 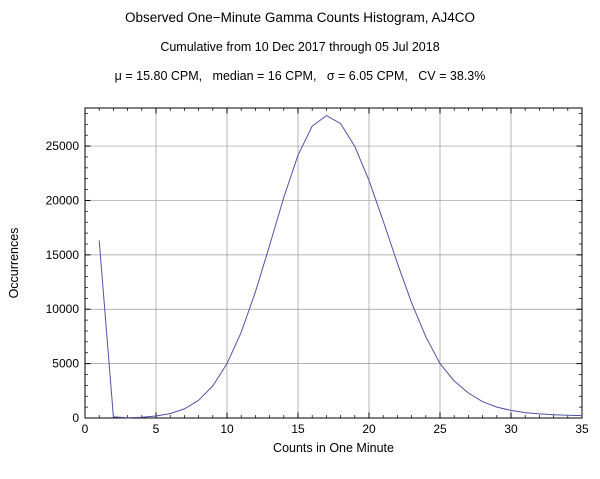 What do you see at coordinates (65, 364) in the screenshot?
I see `y-tick-label: 5000` at bounding box center [65, 364].